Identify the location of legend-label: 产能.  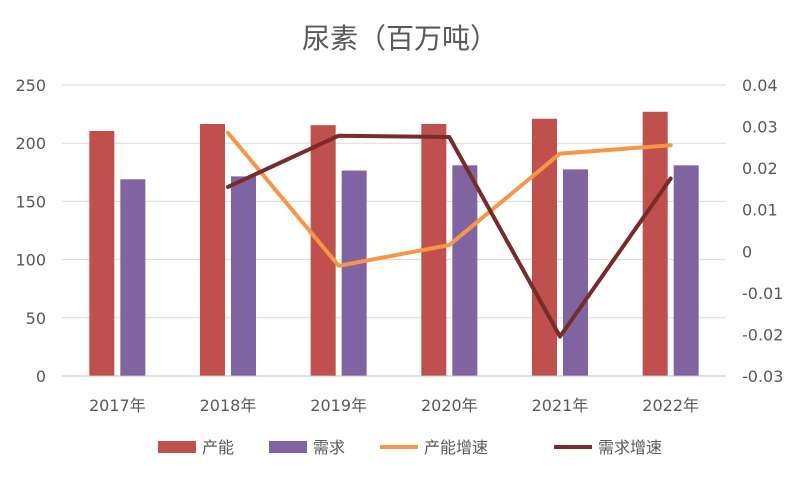
(218, 447).